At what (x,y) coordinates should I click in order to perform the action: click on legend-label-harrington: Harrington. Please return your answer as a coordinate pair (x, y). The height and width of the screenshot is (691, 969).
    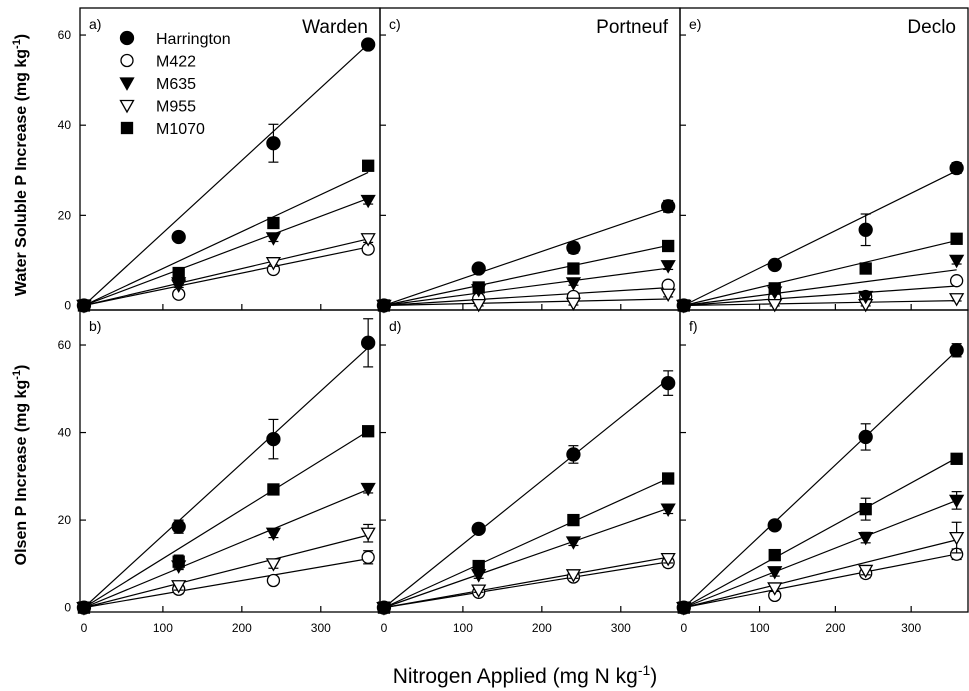
    Looking at the image, I should click on (193, 39).